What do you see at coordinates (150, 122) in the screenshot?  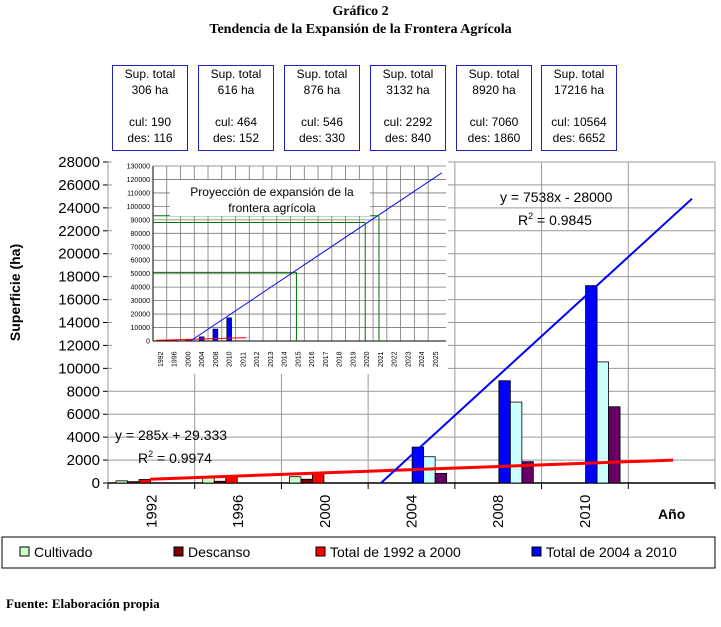 I see `box-cul: cul: 190` at bounding box center [150, 122].